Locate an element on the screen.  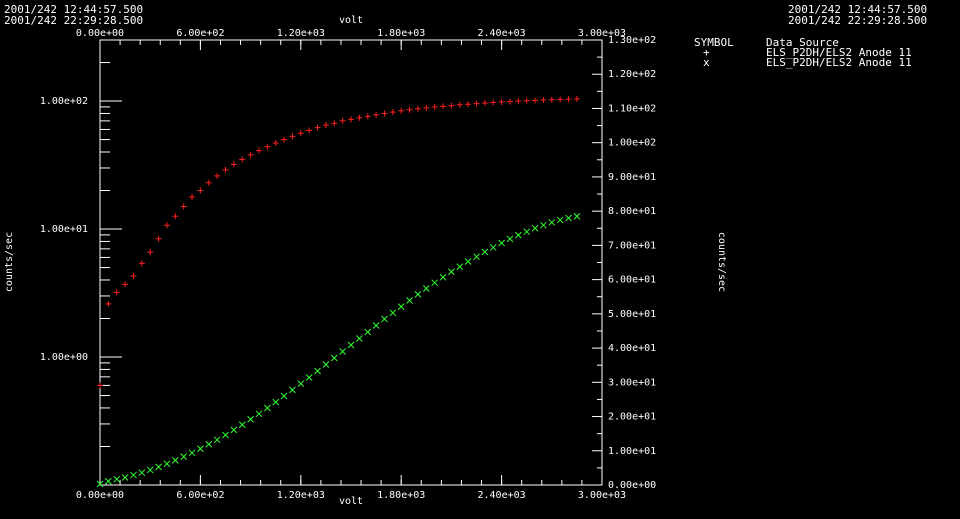
y-axis-label-left: counts/sec is located at coordinates (9, 262).